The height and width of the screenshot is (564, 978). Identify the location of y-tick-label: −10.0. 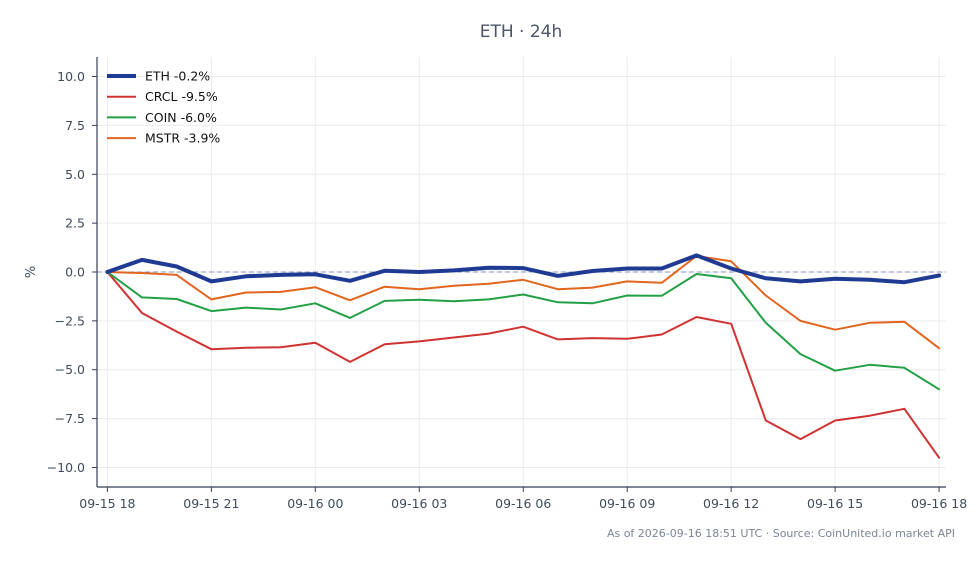
(66, 467).